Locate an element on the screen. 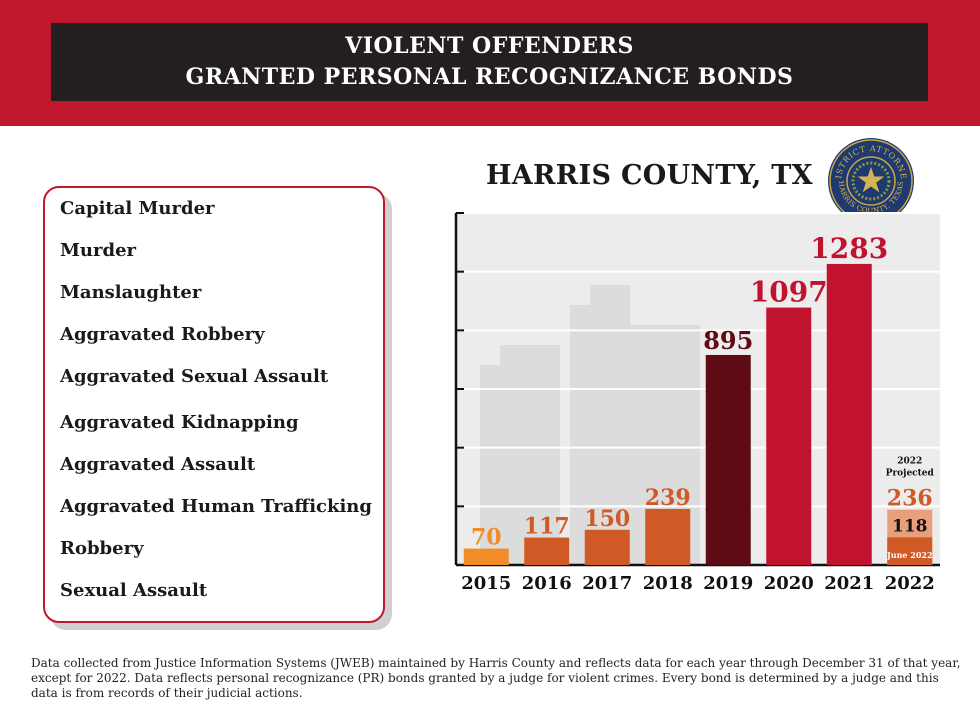  bar-2016 is located at coordinates (547, 551).